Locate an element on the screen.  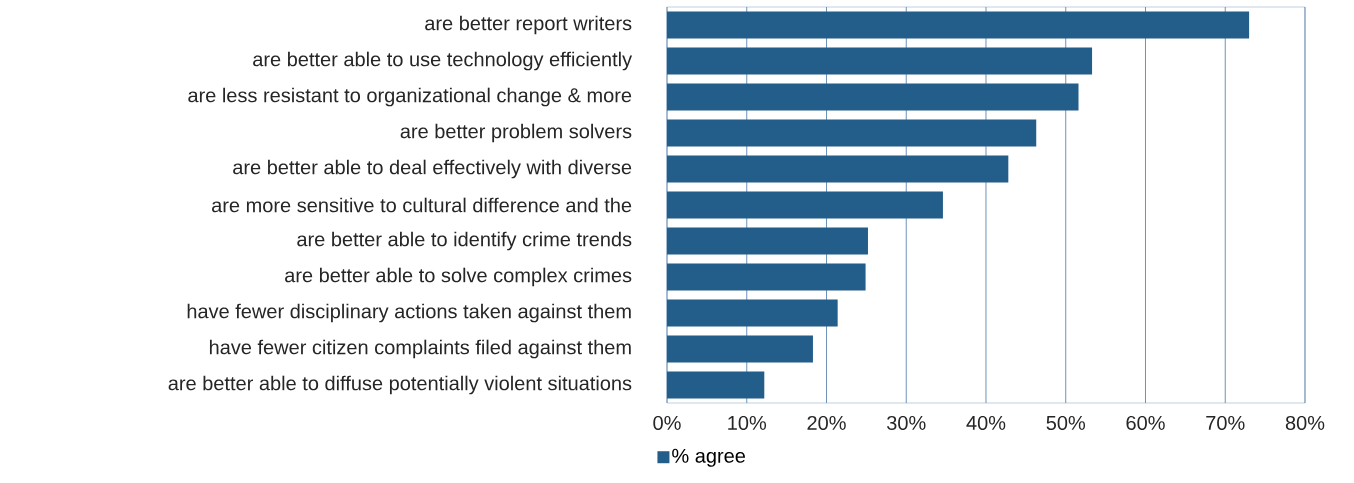
y-tick-label: are better able to diffuse potentially violent situations is located at coordinates (400, 385).